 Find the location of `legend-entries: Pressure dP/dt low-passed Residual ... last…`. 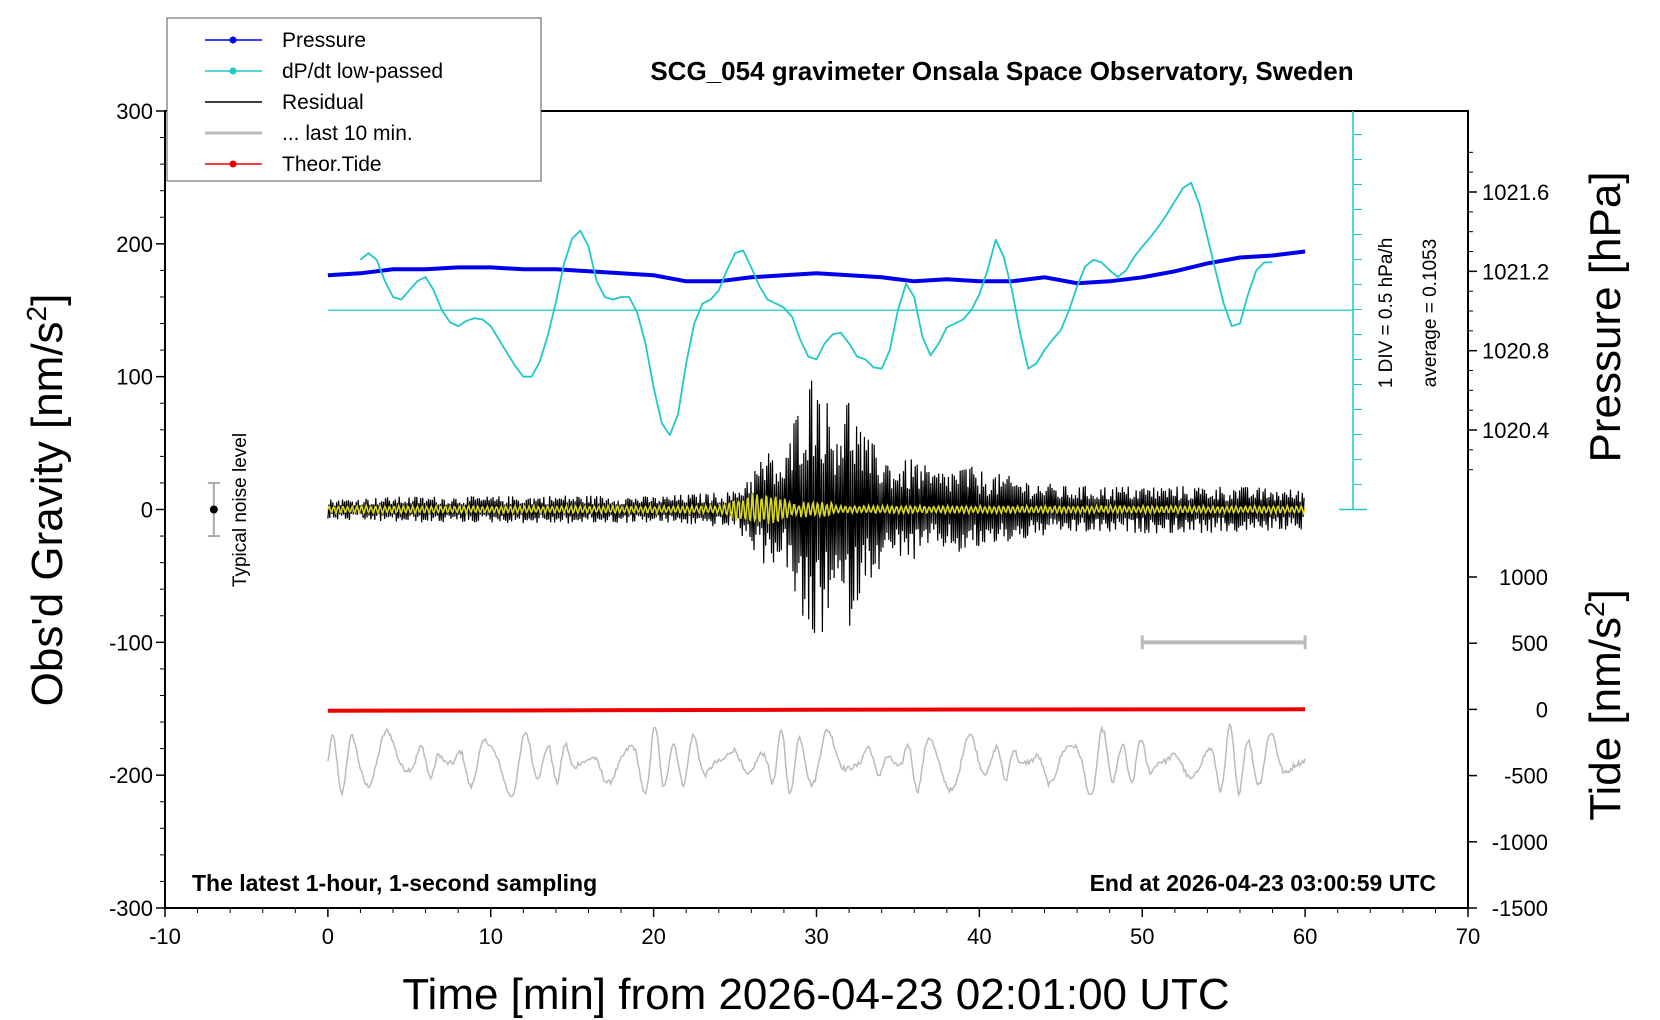

legend-entries: Pressure dP/dt low-passed Residual ... last… is located at coordinates (324, 102).